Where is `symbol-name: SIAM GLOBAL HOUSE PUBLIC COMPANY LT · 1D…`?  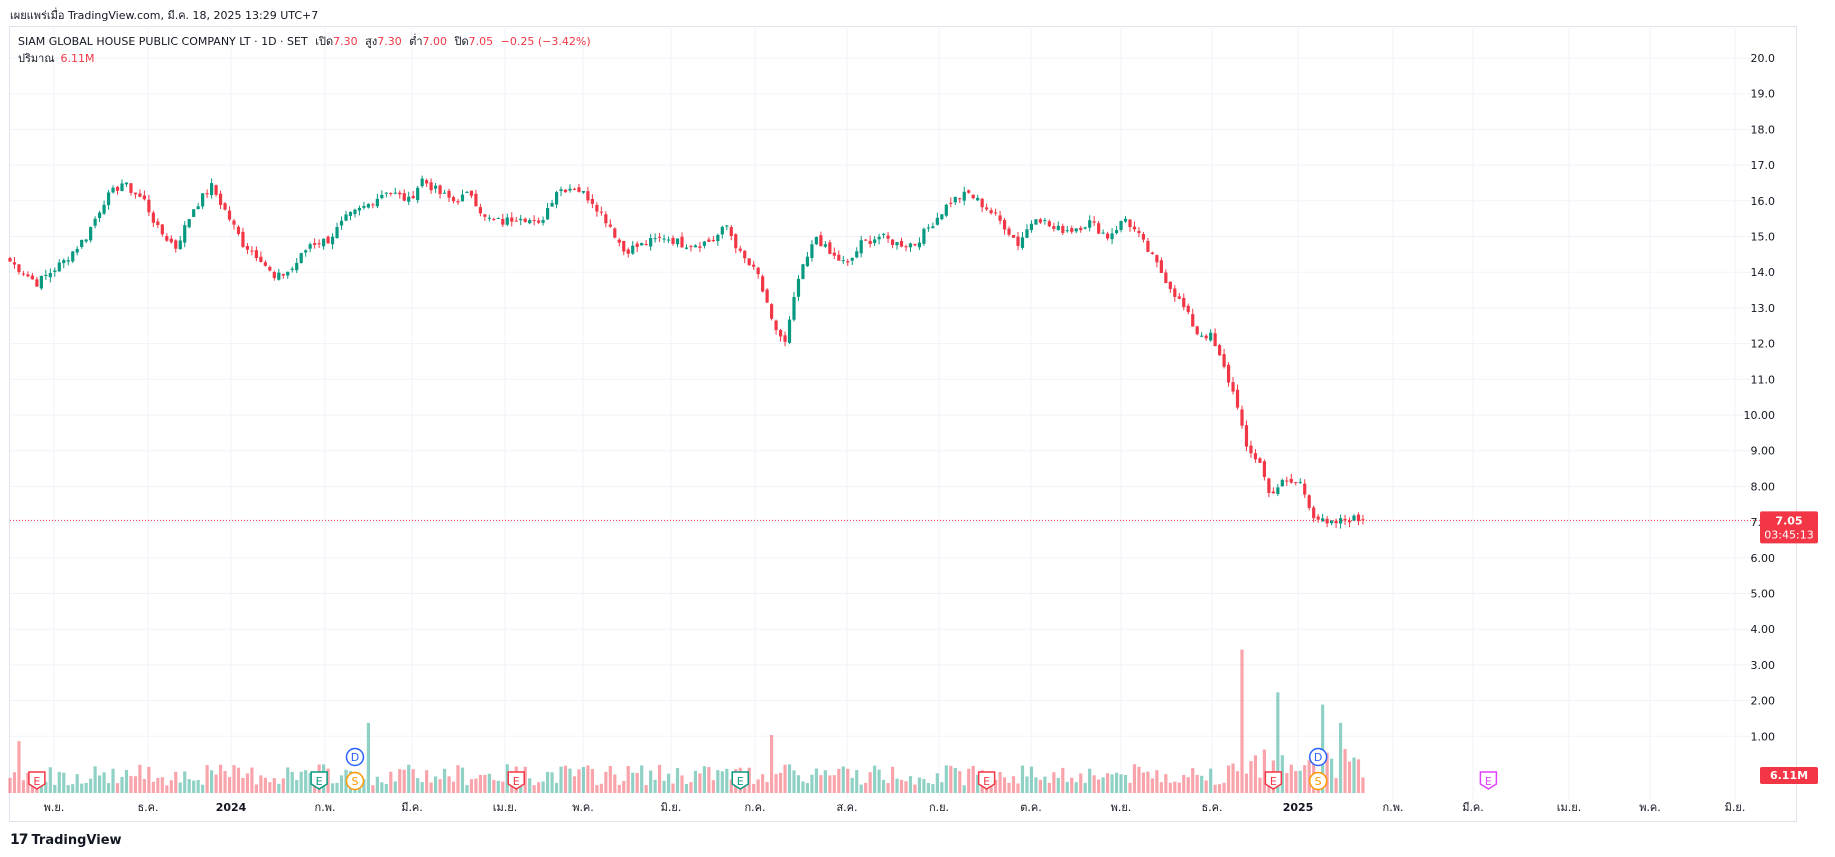 symbol-name: SIAM GLOBAL HOUSE PUBLIC COMPANY LT · 1D… is located at coordinates (163, 41).